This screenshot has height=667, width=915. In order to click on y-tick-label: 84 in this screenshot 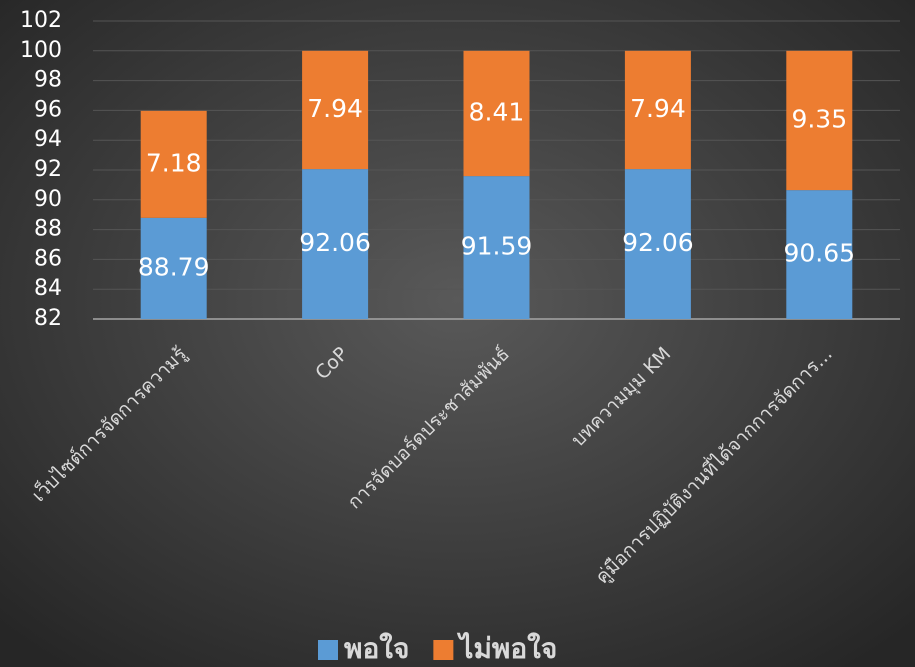, I will do `click(48, 288)`.